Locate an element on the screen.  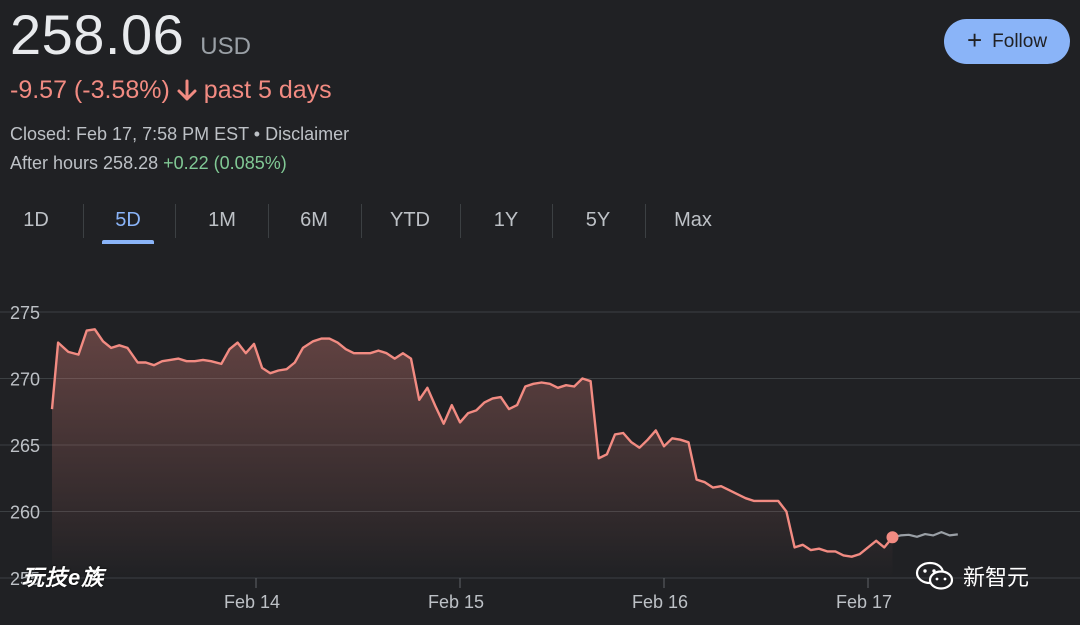
change-value: -9.57 (-3.58%) is located at coordinates (90, 90).